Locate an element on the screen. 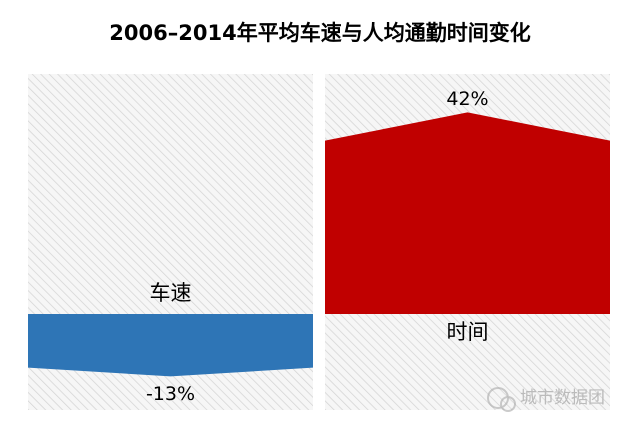 This screenshot has width=640, height=432. category-label: 车速 is located at coordinates (171, 293).